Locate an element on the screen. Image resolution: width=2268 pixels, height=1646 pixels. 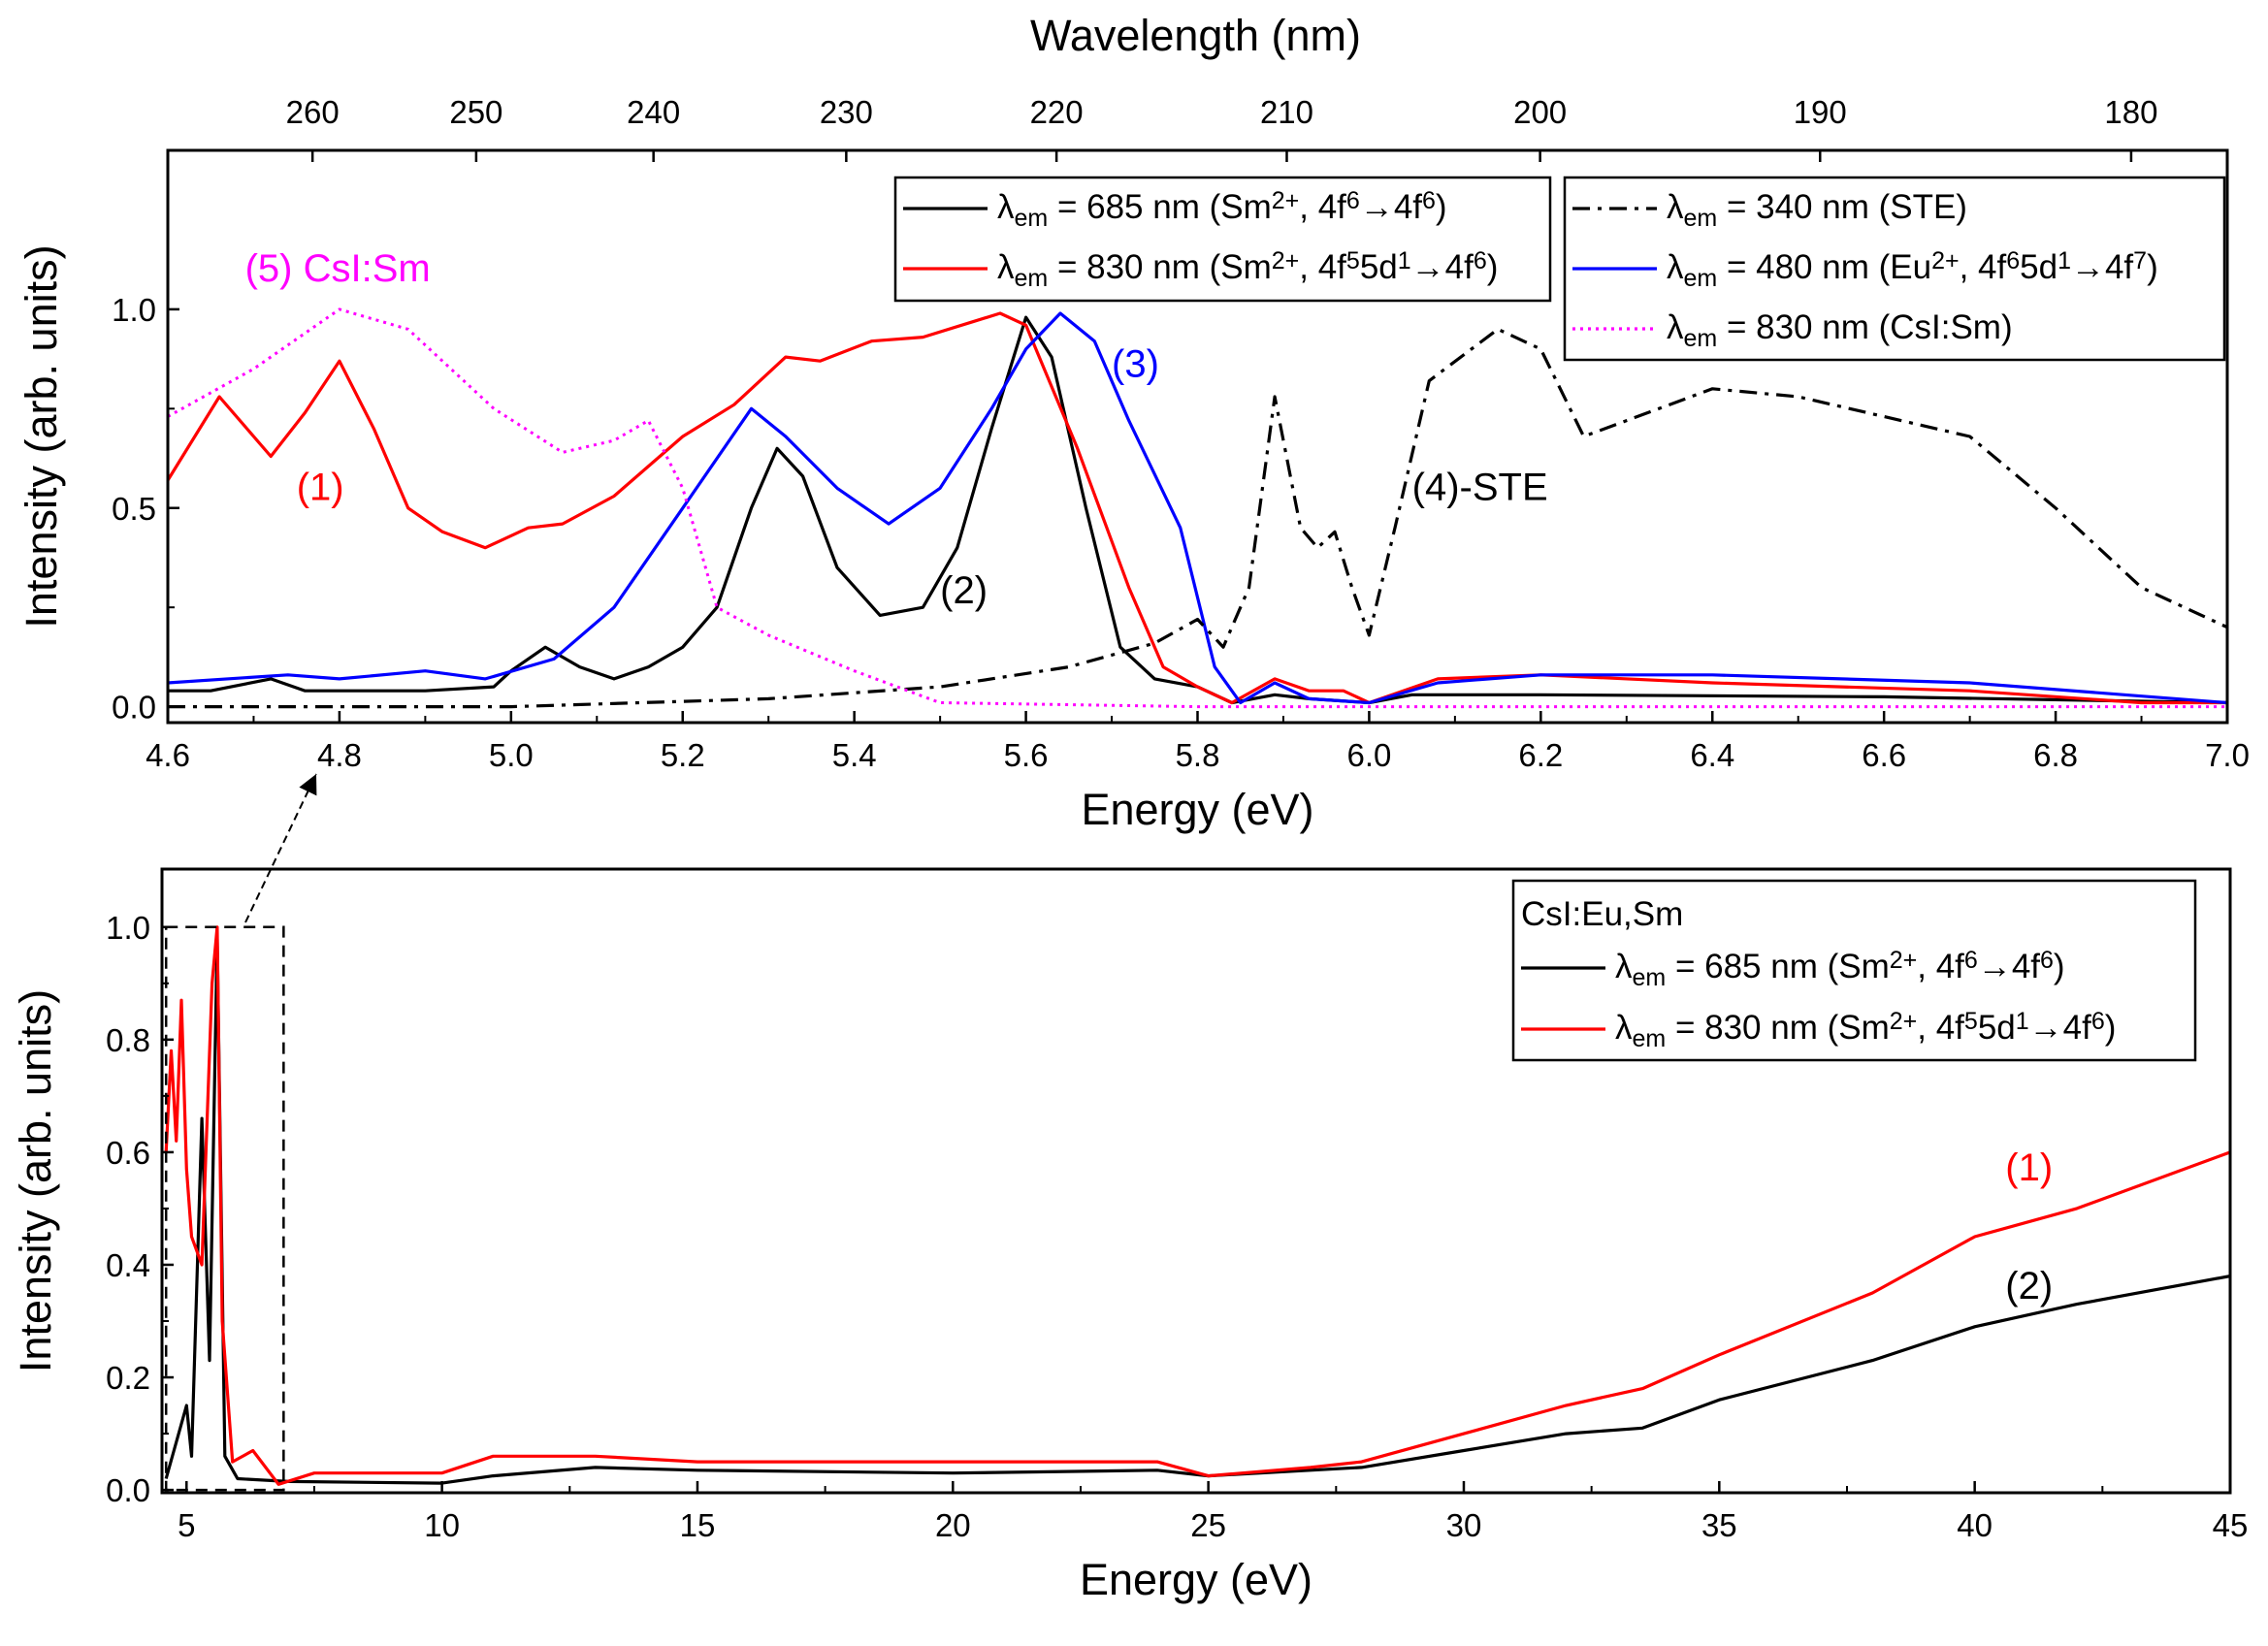
y-tick-label: 0.4 is located at coordinates (128, 1265).